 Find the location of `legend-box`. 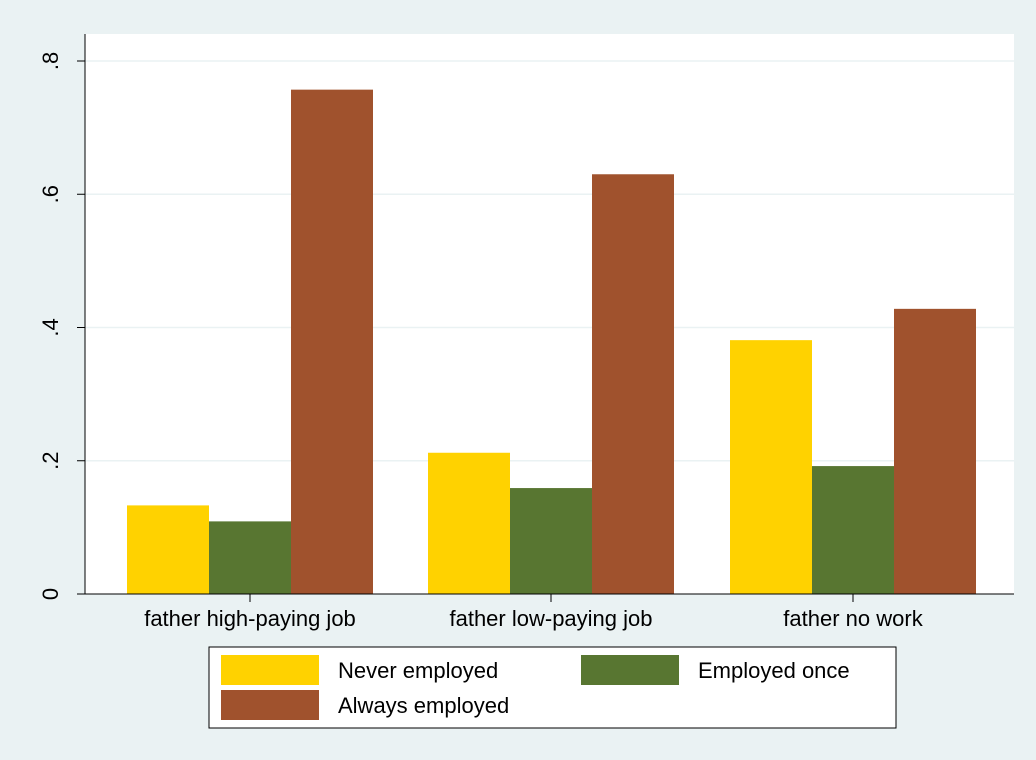

legend-box is located at coordinates (552, 687).